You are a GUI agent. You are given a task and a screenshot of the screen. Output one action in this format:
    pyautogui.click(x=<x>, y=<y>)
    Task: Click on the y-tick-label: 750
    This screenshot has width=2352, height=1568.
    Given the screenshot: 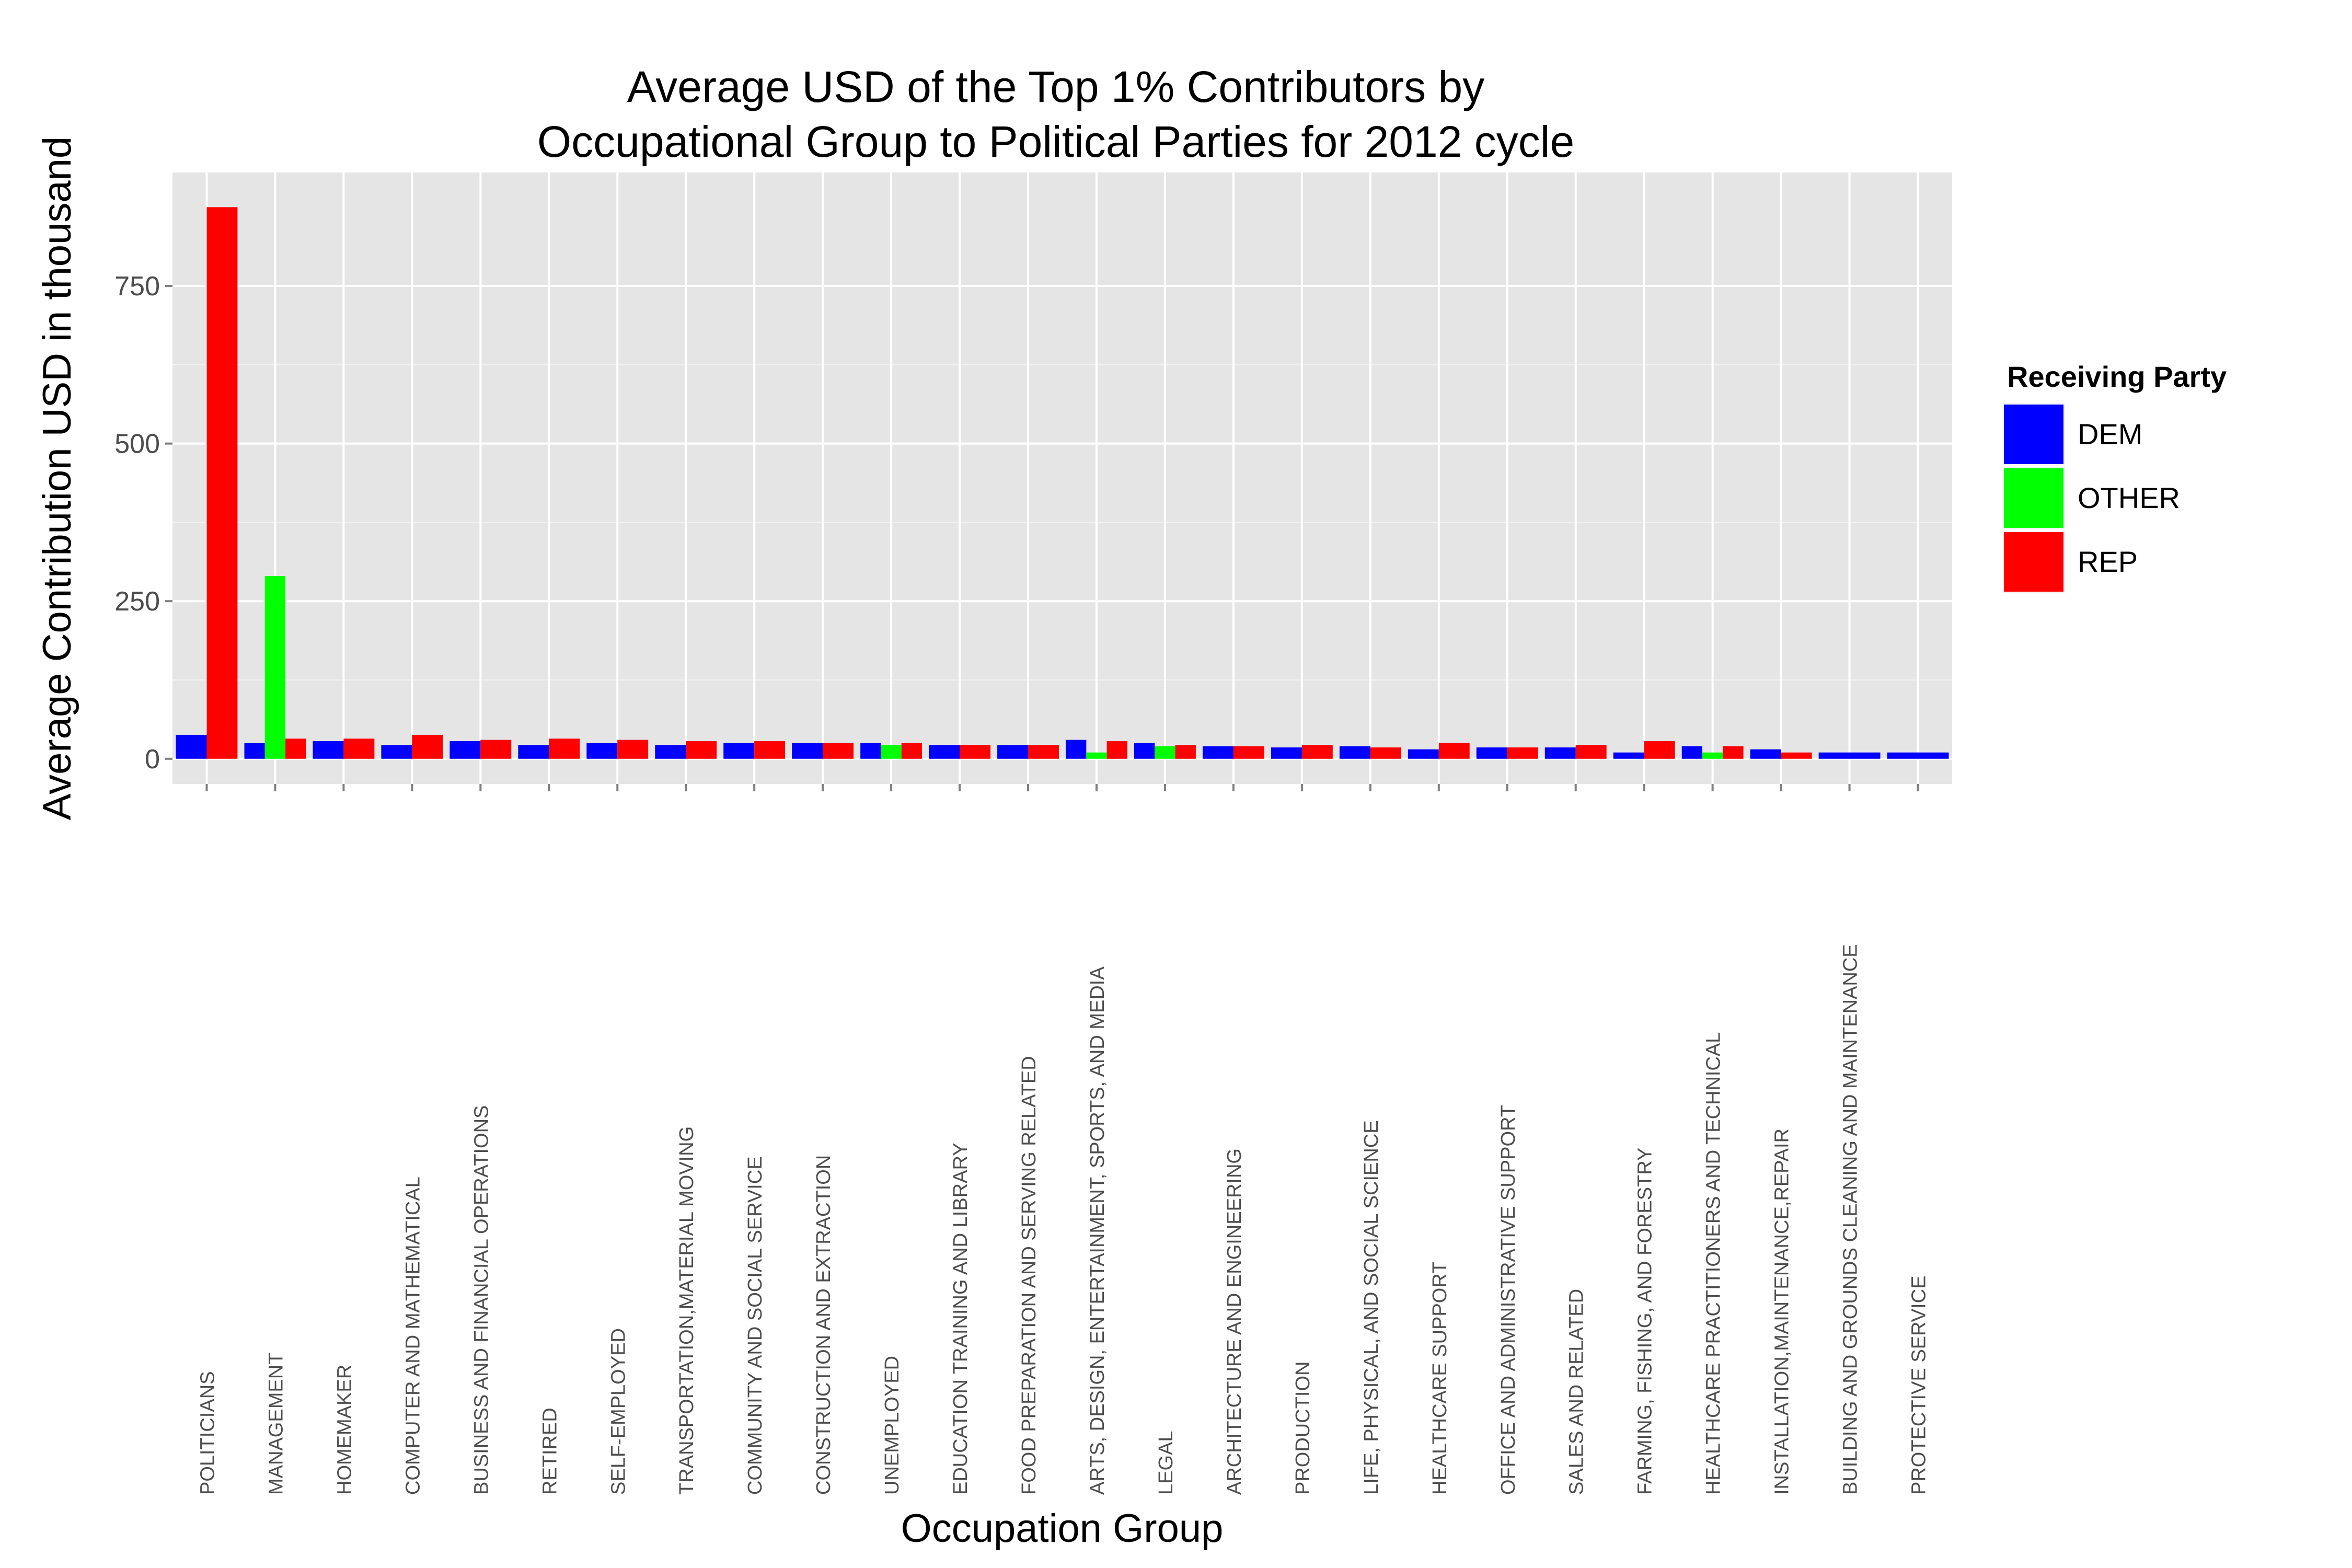 What is the action you would take?
    pyautogui.click(x=137, y=286)
    